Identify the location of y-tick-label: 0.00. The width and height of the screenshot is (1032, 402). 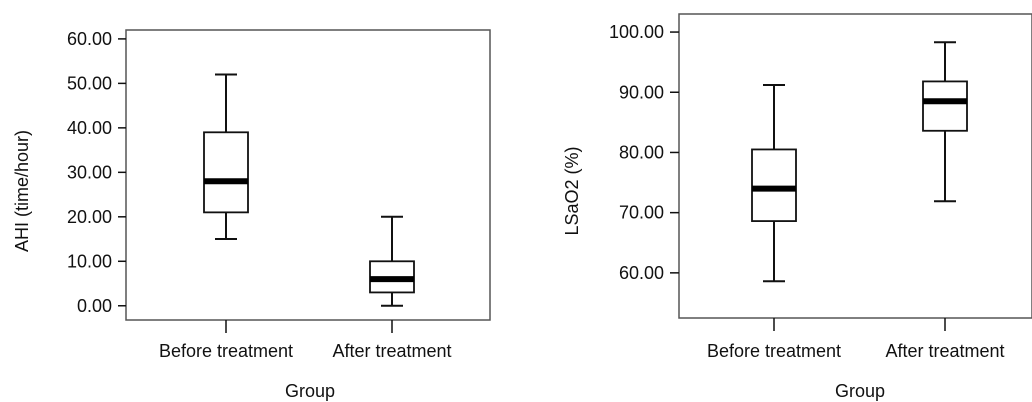
(94, 306).